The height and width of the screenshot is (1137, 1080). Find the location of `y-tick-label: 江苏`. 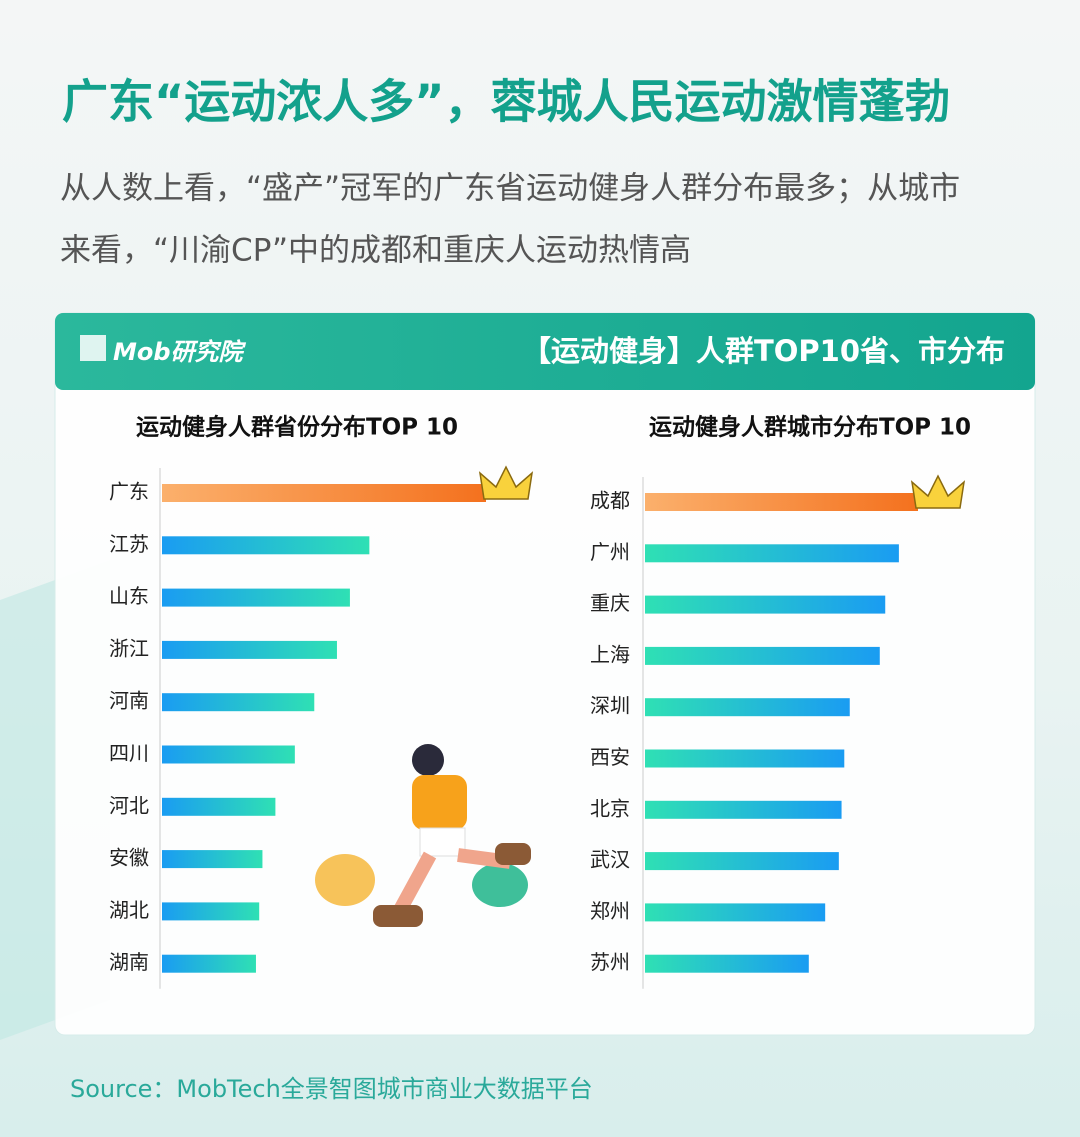

y-tick-label: 江苏 is located at coordinates (129, 544).